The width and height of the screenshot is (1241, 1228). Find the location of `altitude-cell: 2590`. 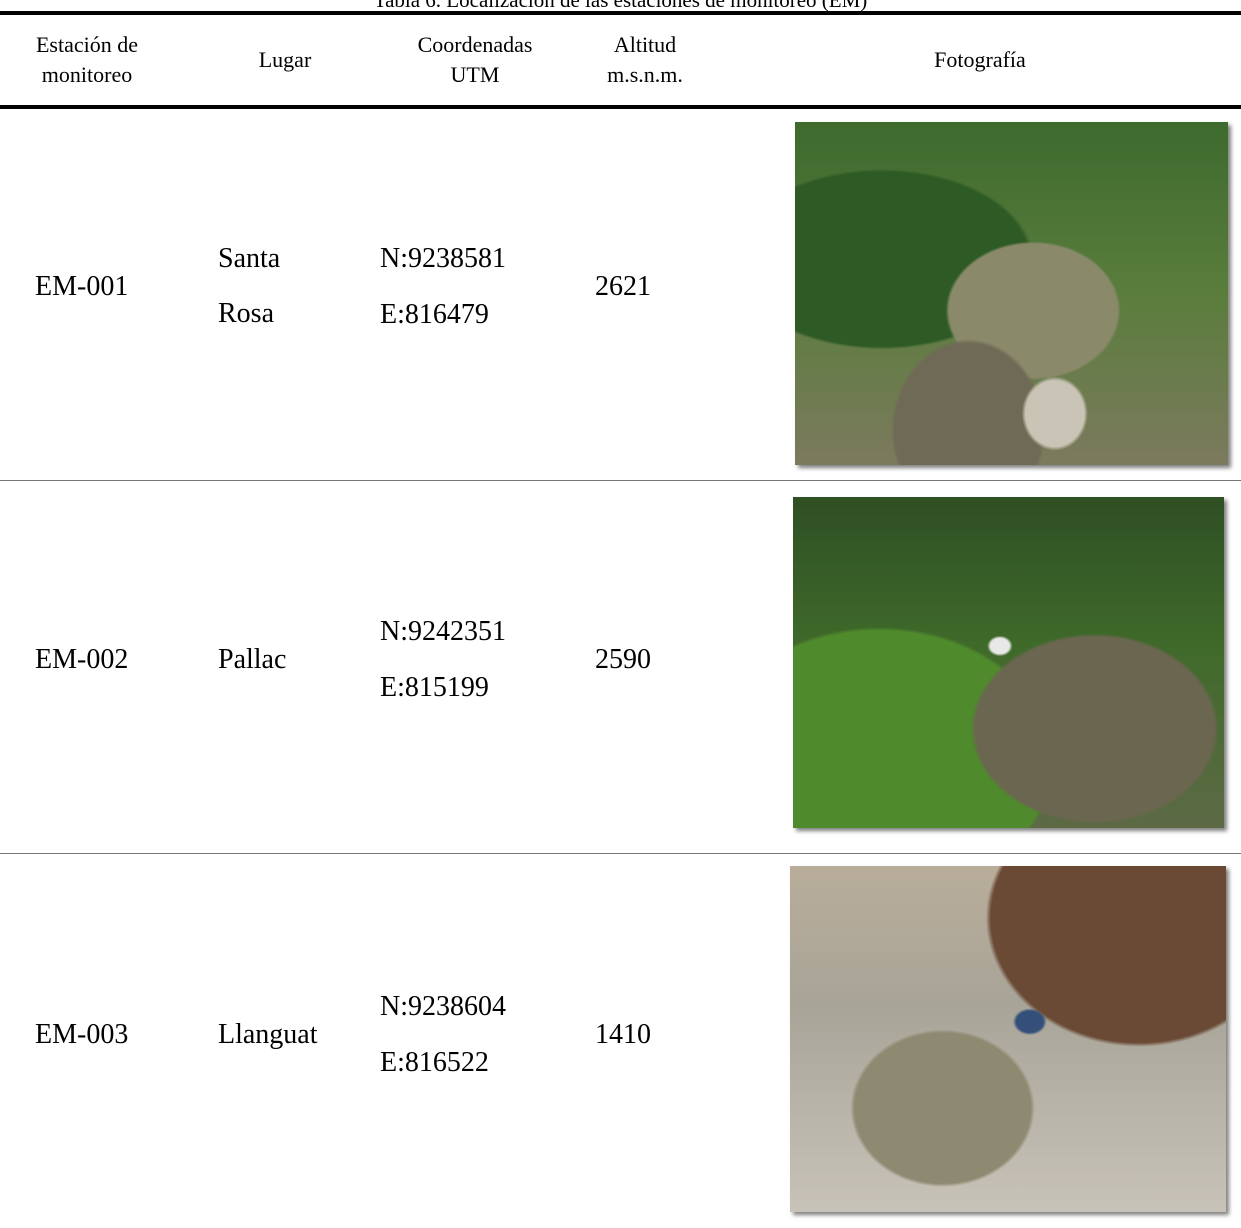

altitude-cell: 2590 is located at coordinates (623, 659).